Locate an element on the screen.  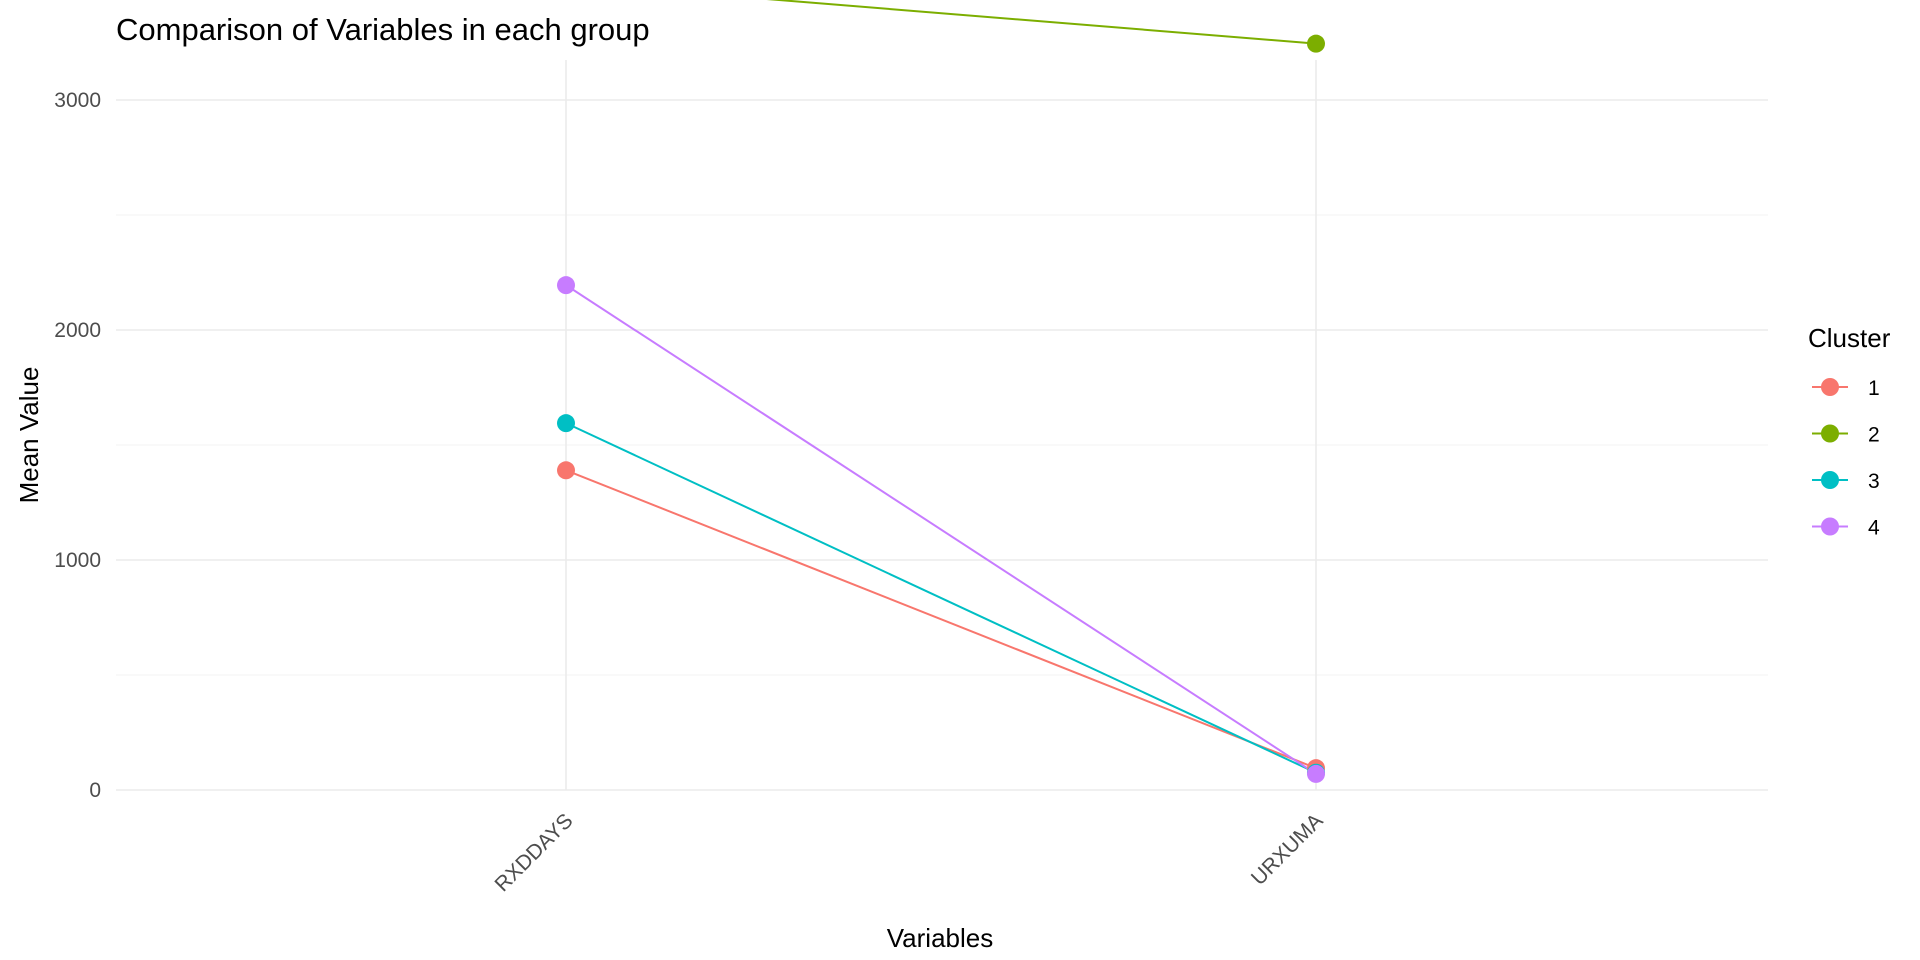
y-axis-ticks: 0 1000 2000 3000 is located at coordinates (77, 445).